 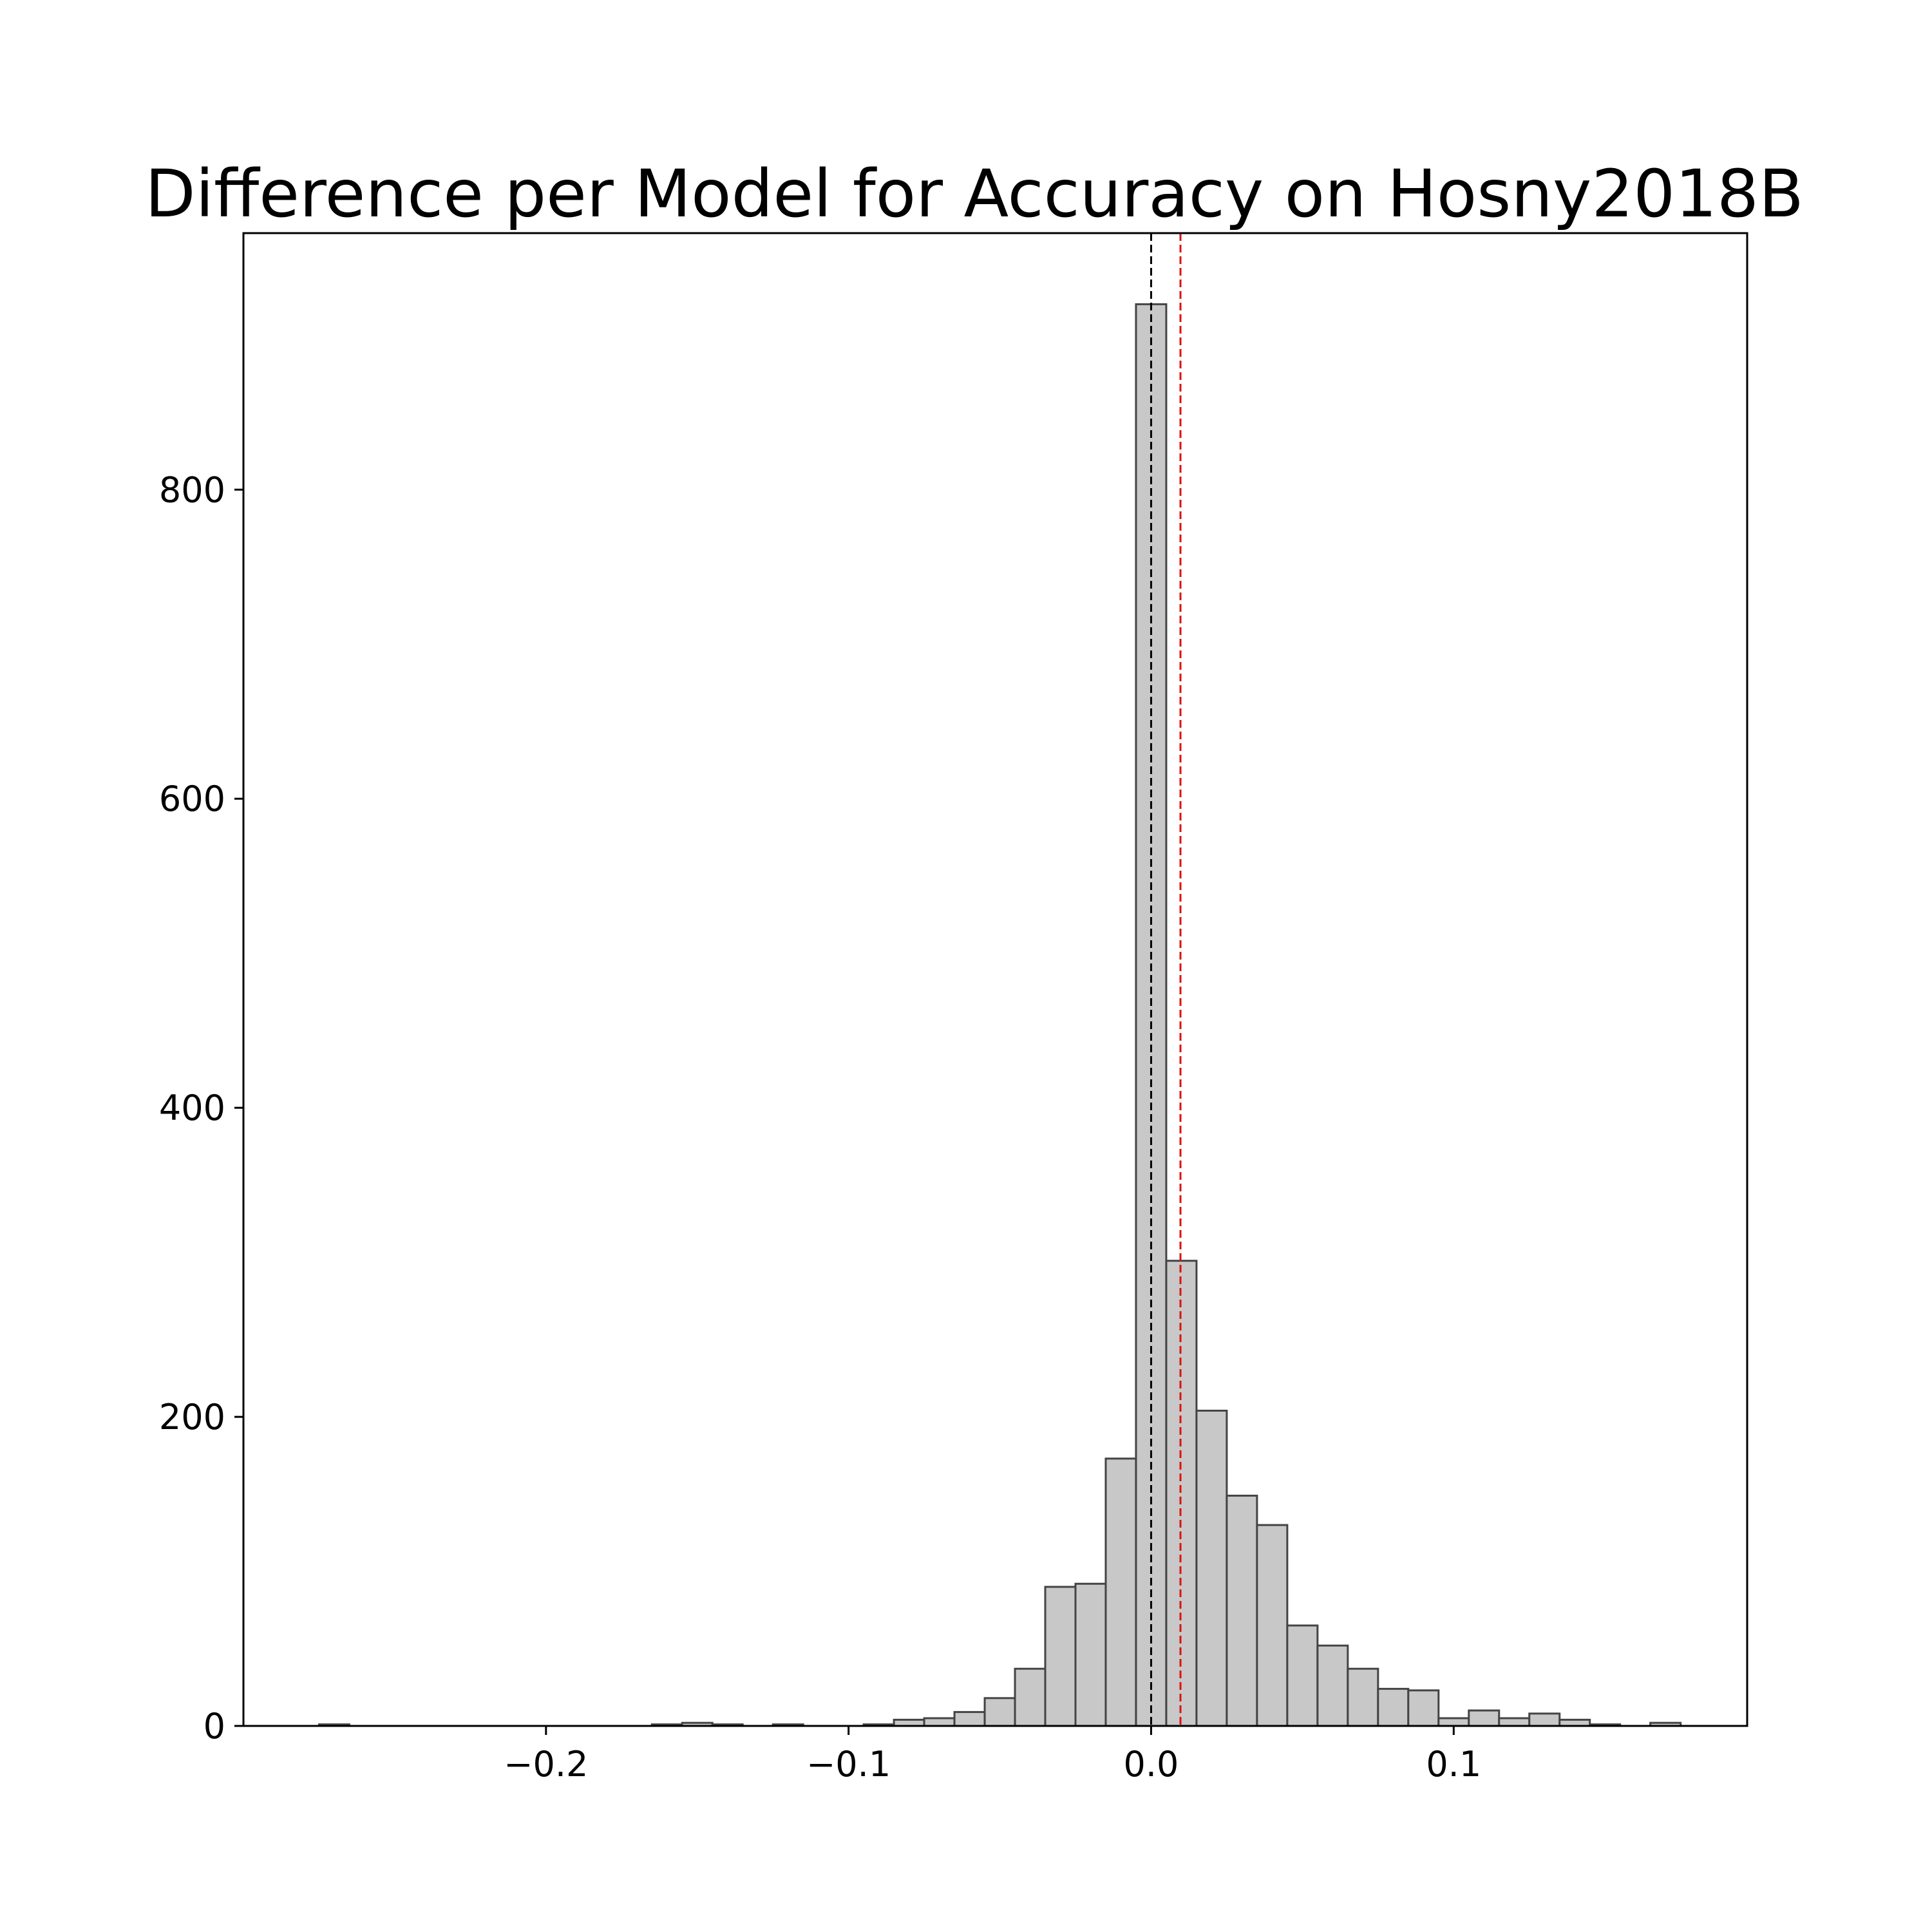 What do you see at coordinates (215, 1727) in the screenshot?
I see `y-tick-label: 0` at bounding box center [215, 1727].